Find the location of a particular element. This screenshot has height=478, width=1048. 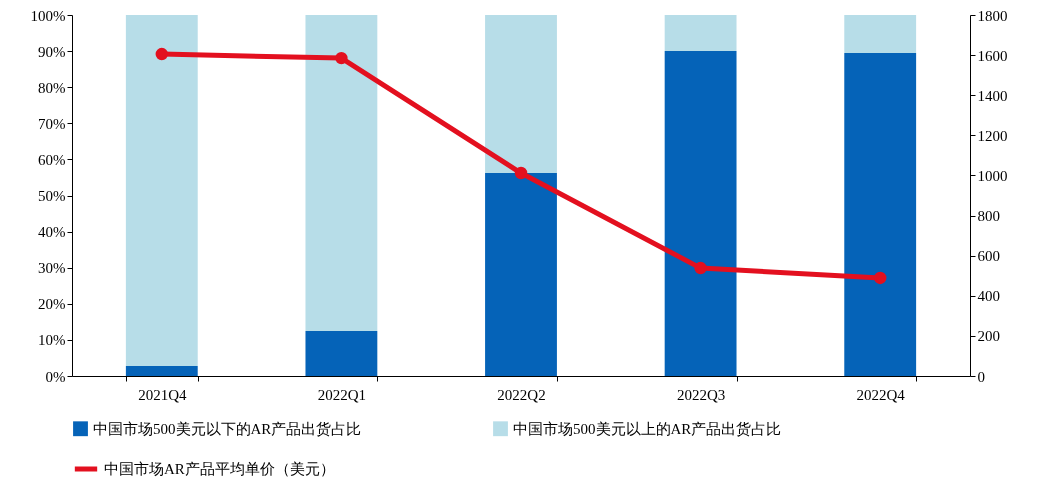

legend-label: 中国市场AR产品平均单价（美元） is located at coordinates (219, 469).